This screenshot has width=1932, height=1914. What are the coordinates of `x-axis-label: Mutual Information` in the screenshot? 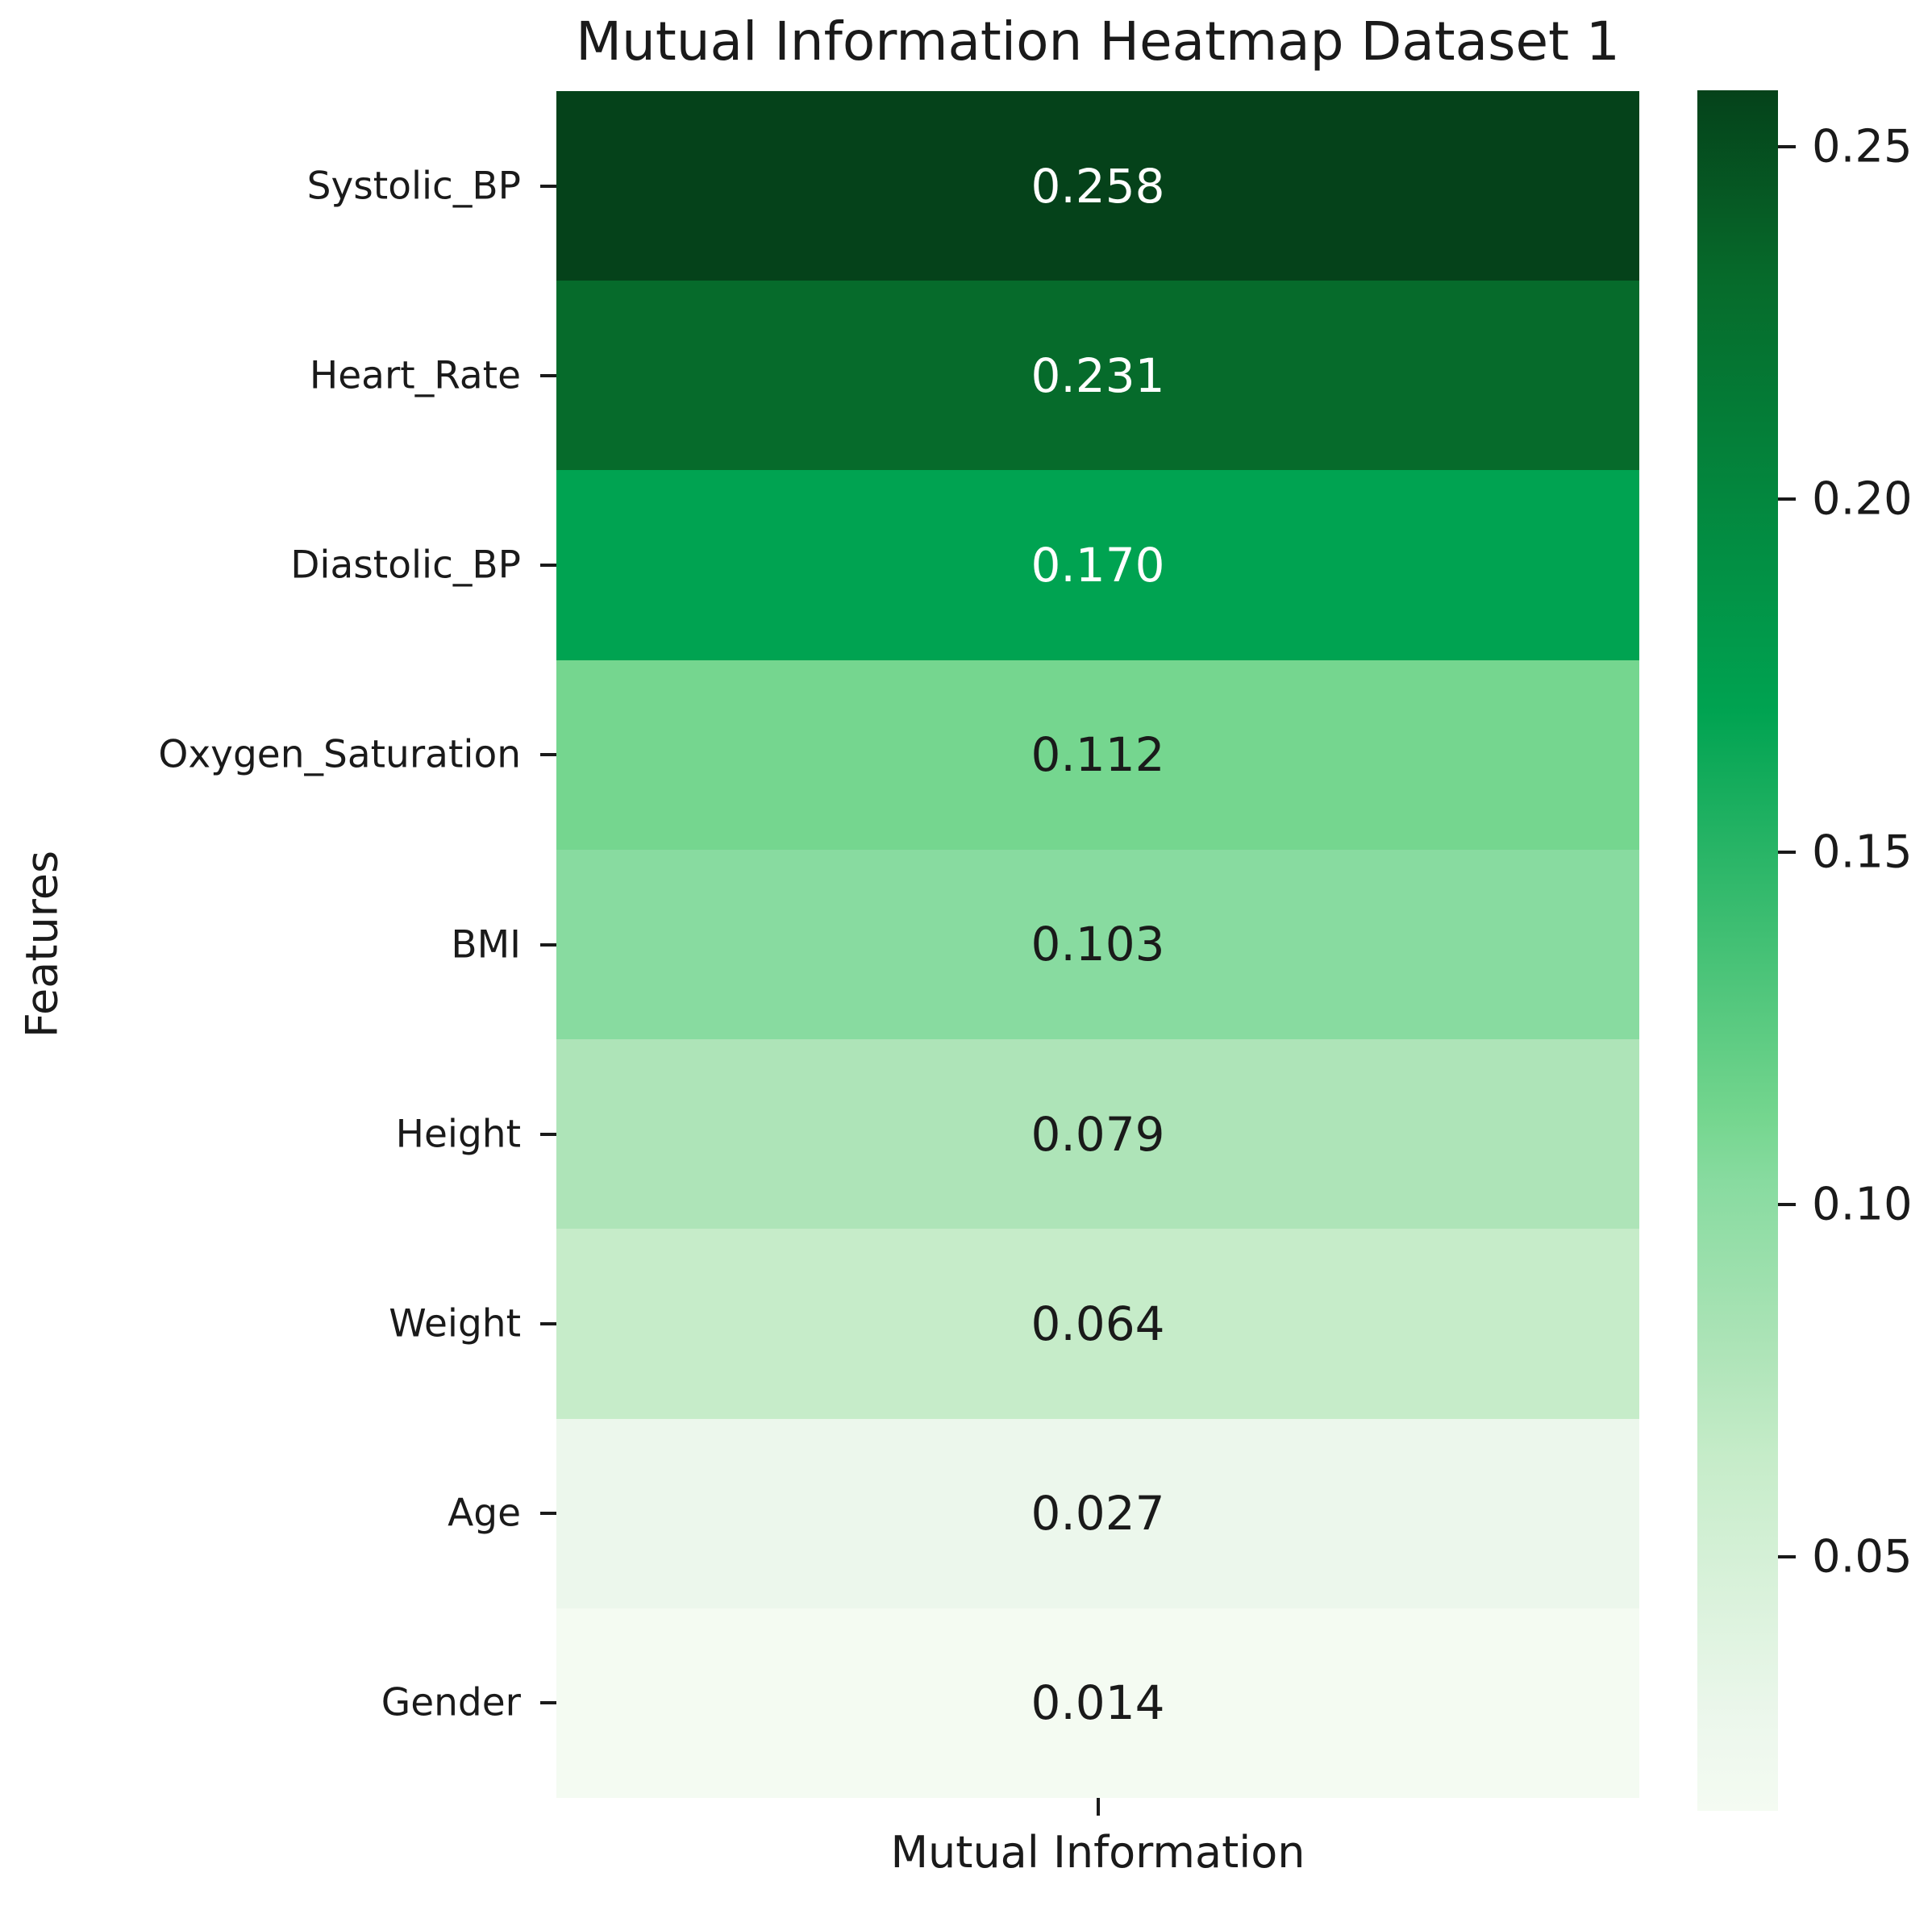 It's located at (1097, 1852).